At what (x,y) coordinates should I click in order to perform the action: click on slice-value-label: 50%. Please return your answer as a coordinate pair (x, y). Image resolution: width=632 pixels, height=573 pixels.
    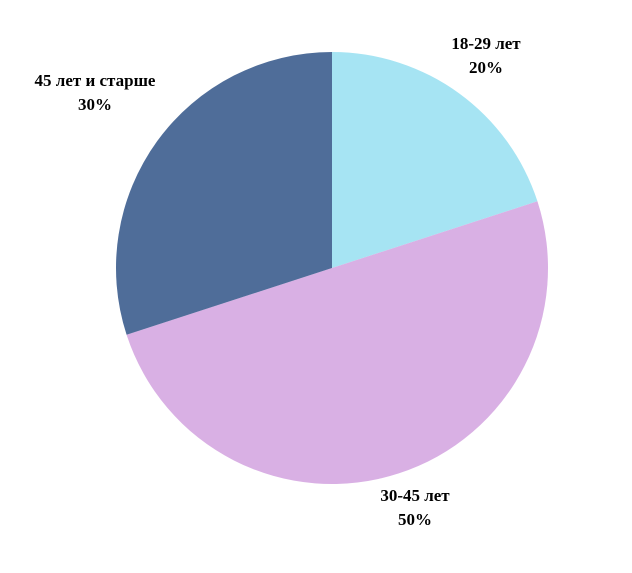
    Looking at the image, I should click on (415, 519).